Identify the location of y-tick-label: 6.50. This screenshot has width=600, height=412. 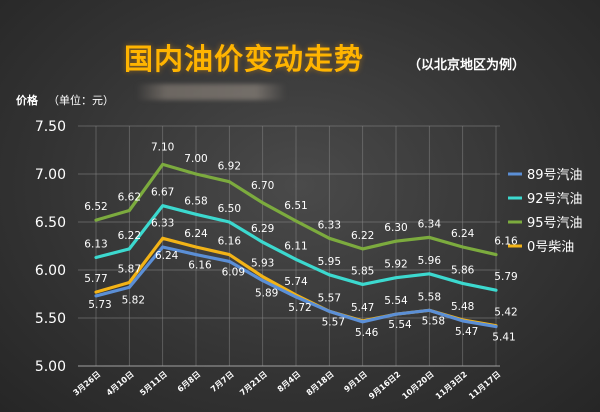
(50, 223).